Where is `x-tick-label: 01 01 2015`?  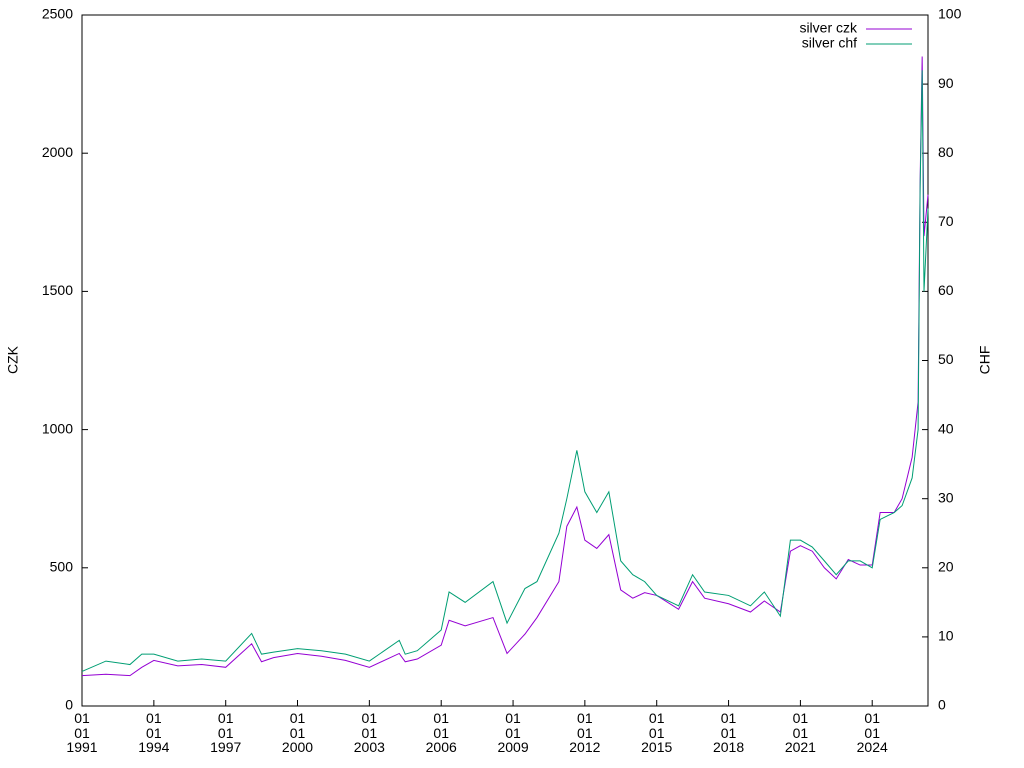
x-tick-label: 01 01 2015 is located at coordinates (657, 732).